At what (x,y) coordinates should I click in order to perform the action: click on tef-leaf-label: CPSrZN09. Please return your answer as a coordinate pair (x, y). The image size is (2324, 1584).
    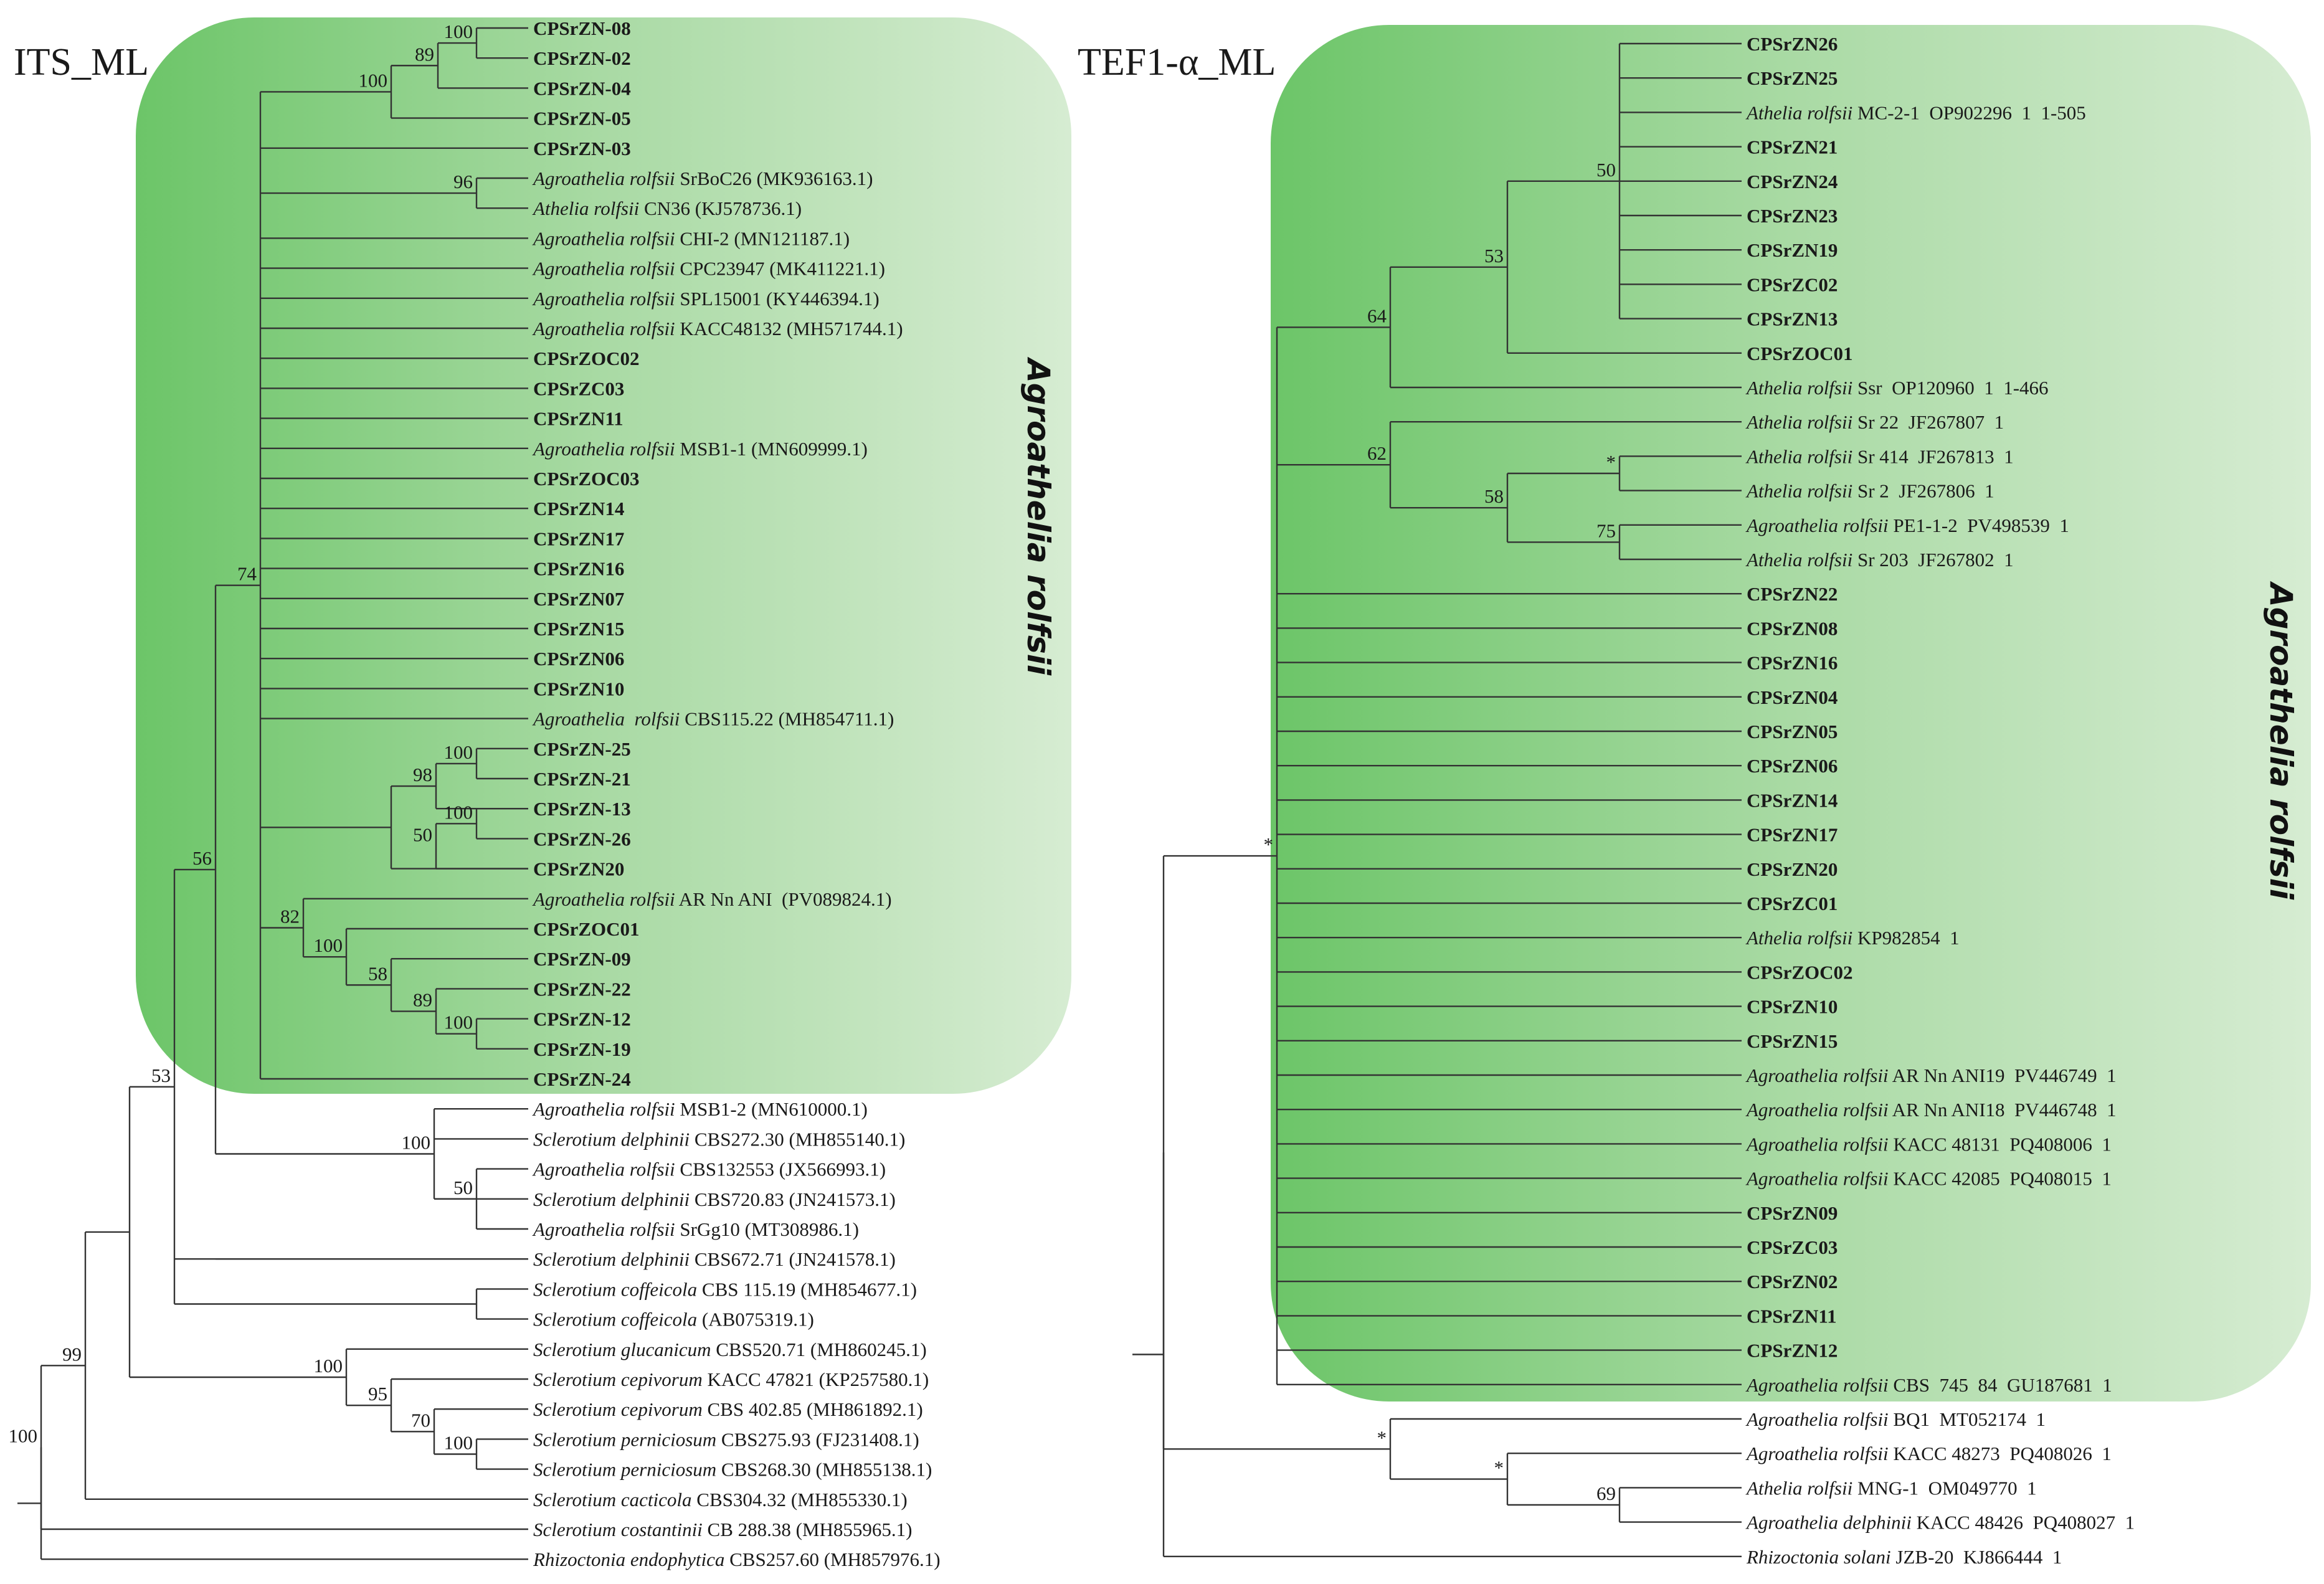
    Looking at the image, I should click on (1792, 1213).